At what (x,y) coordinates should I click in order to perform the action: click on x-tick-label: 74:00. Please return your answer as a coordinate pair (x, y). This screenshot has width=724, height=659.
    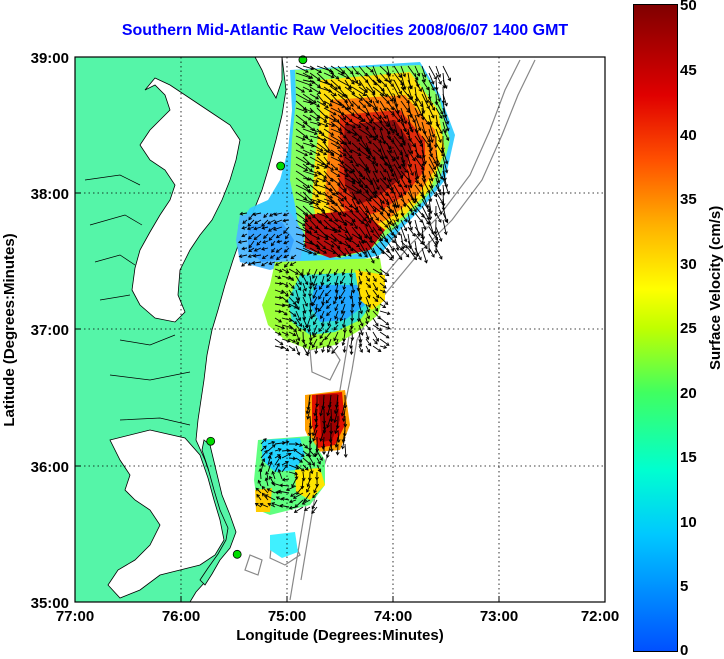
    Looking at the image, I should click on (393, 616).